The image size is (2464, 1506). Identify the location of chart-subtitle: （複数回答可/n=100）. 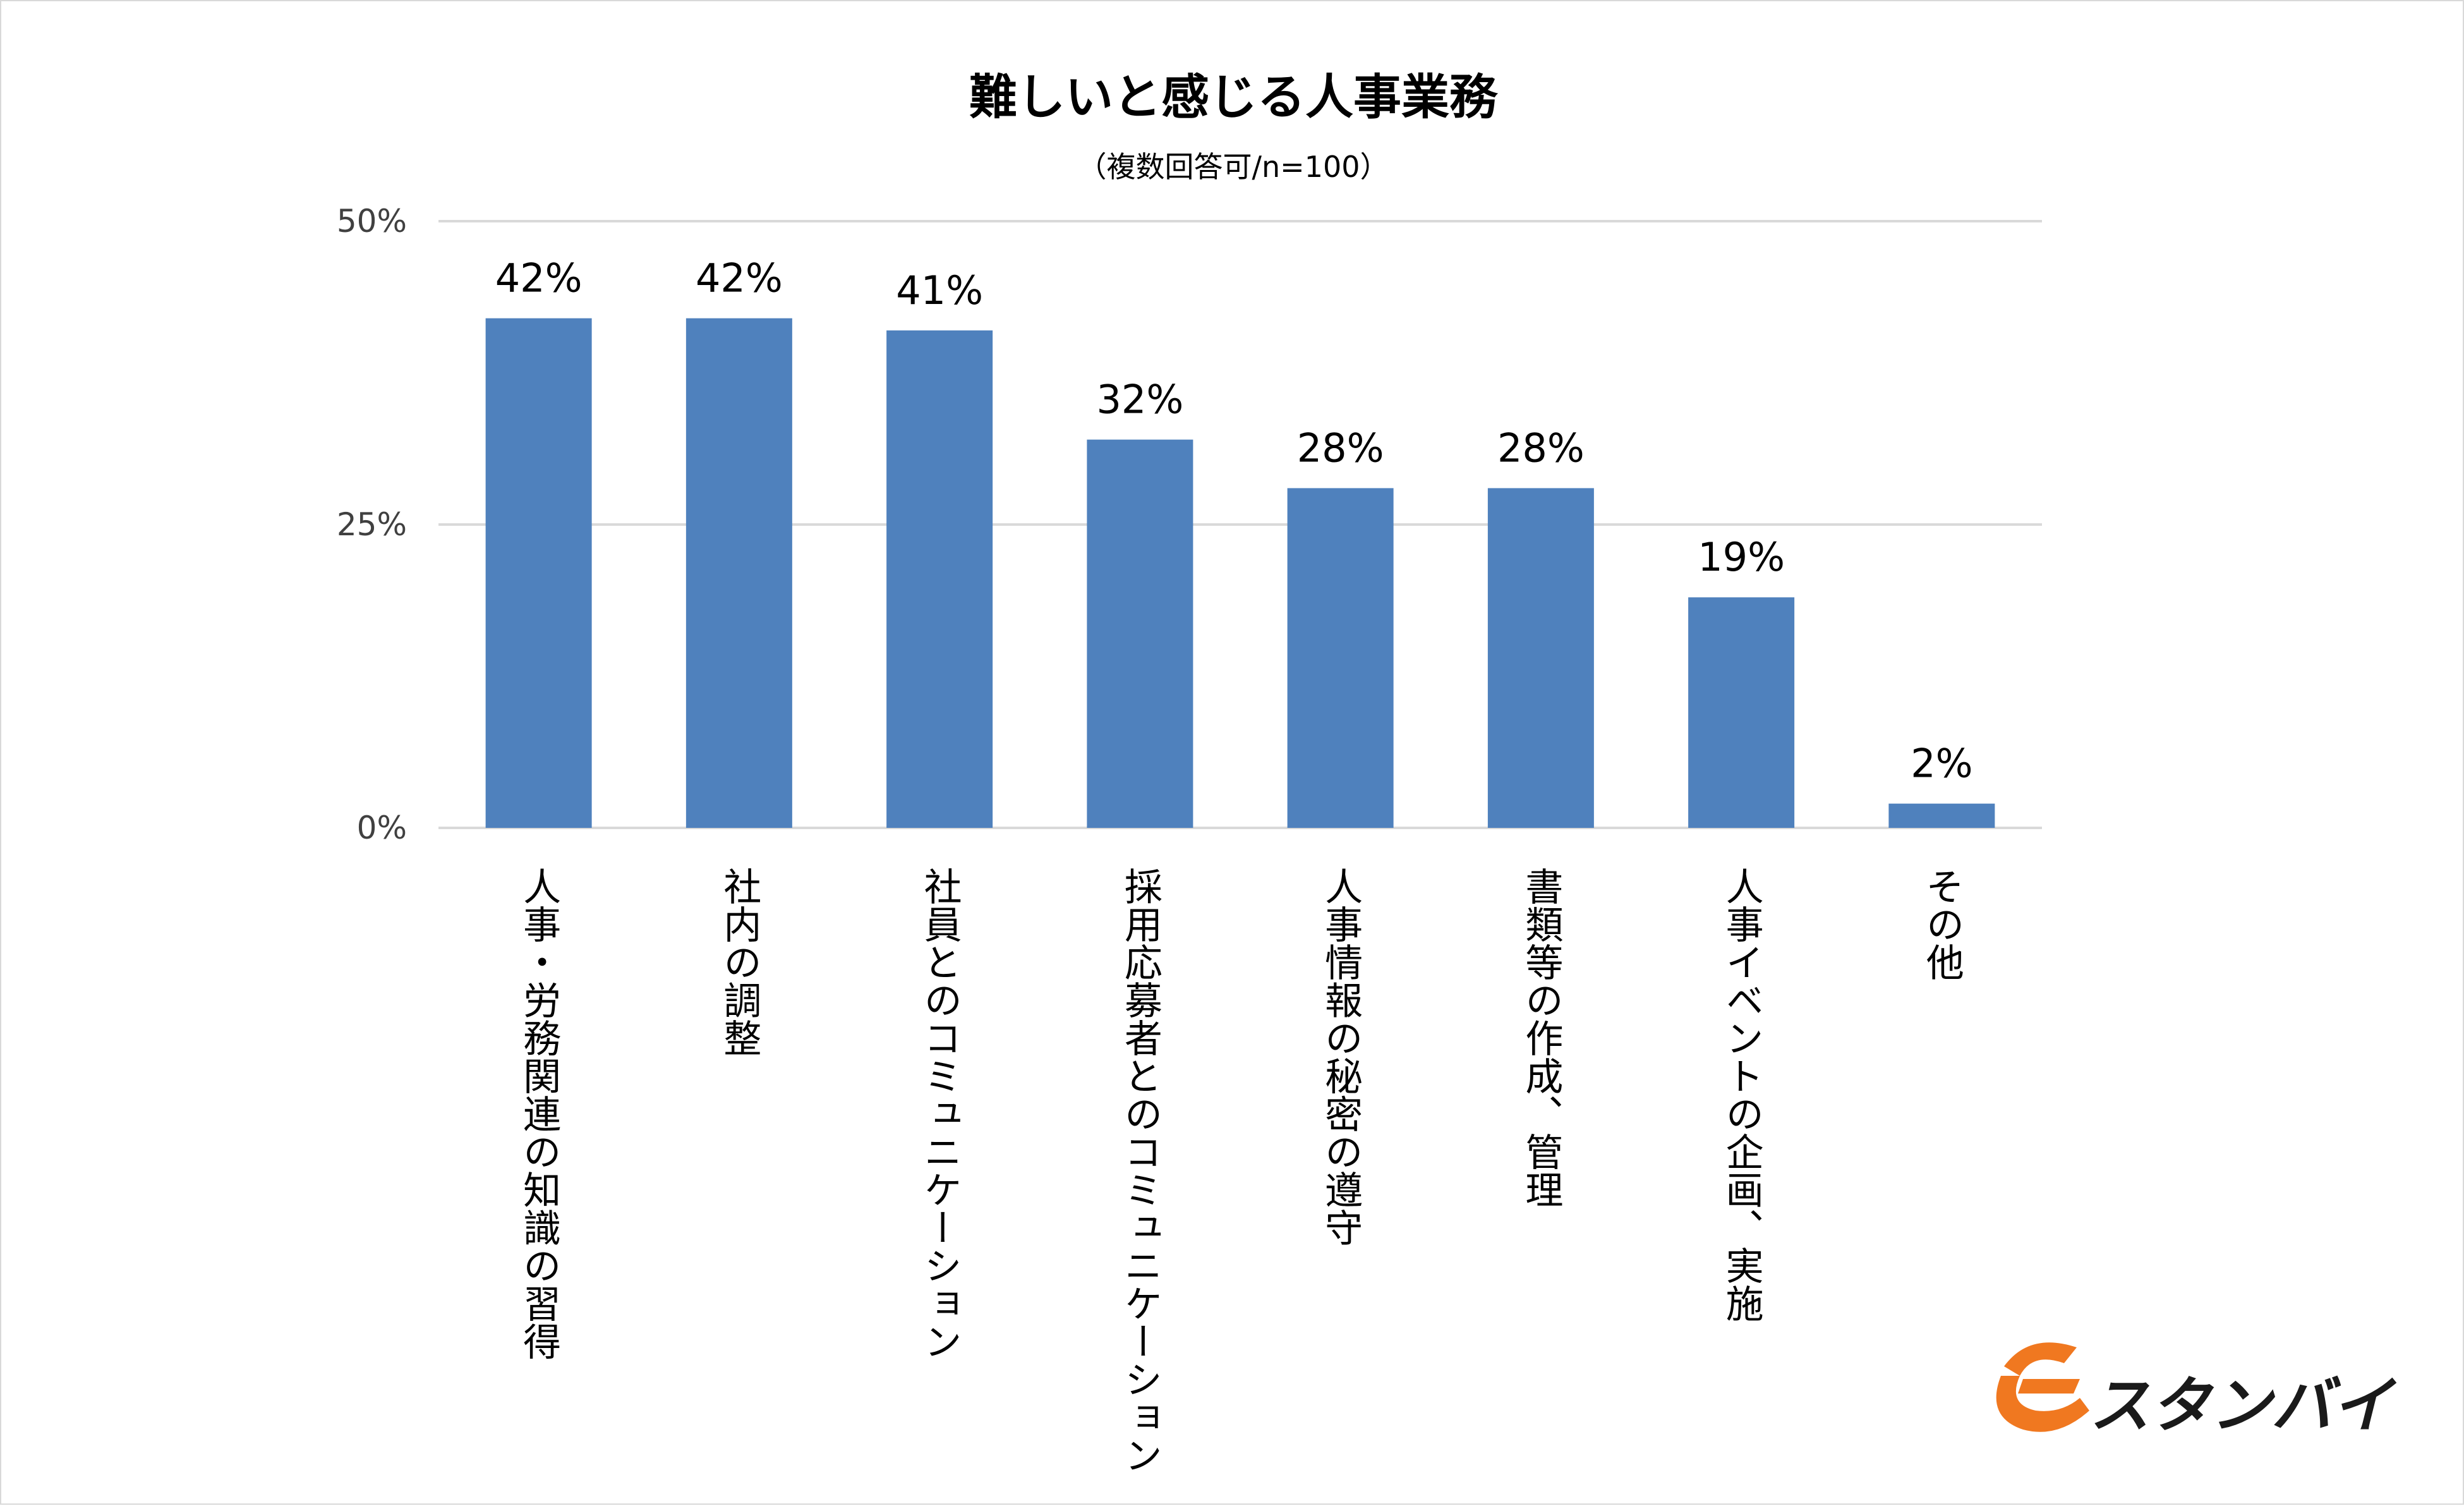
(1233, 167).